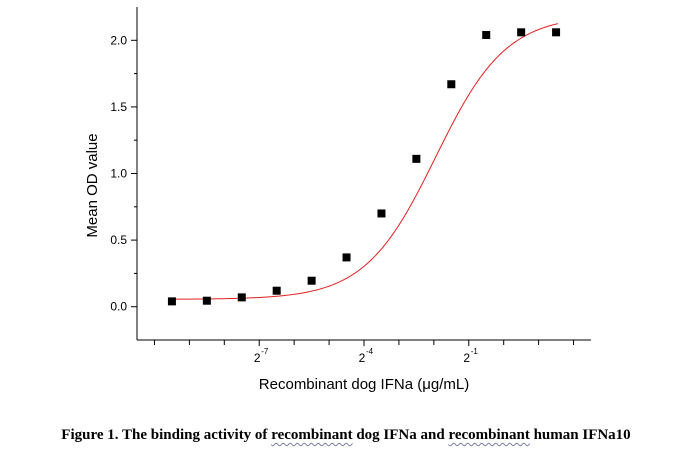 The image size is (692, 451). What do you see at coordinates (312, 435) in the screenshot?
I see `caption-term-1: recombinant` at bounding box center [312, 435].